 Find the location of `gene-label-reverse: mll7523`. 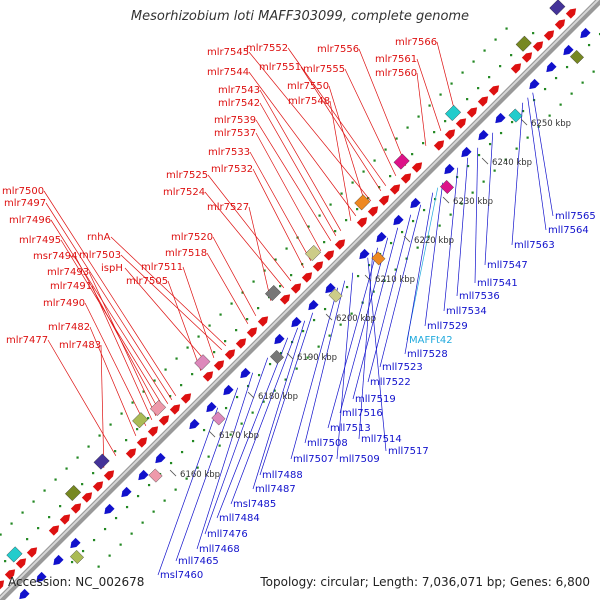

gene-label-reverse: mll7523 is located at coordinates (402, 367).